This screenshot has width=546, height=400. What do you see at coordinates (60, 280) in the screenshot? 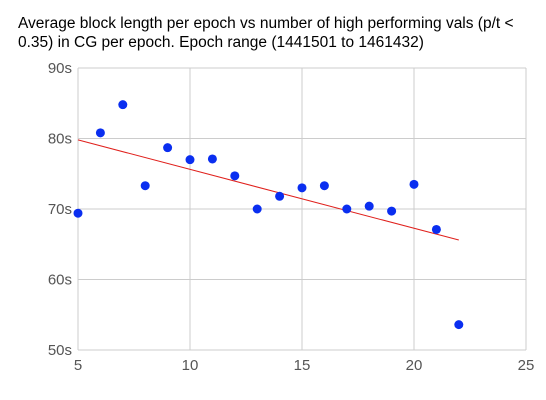
I see `y-tick-label: 60s` at bounding box center [60, 280].